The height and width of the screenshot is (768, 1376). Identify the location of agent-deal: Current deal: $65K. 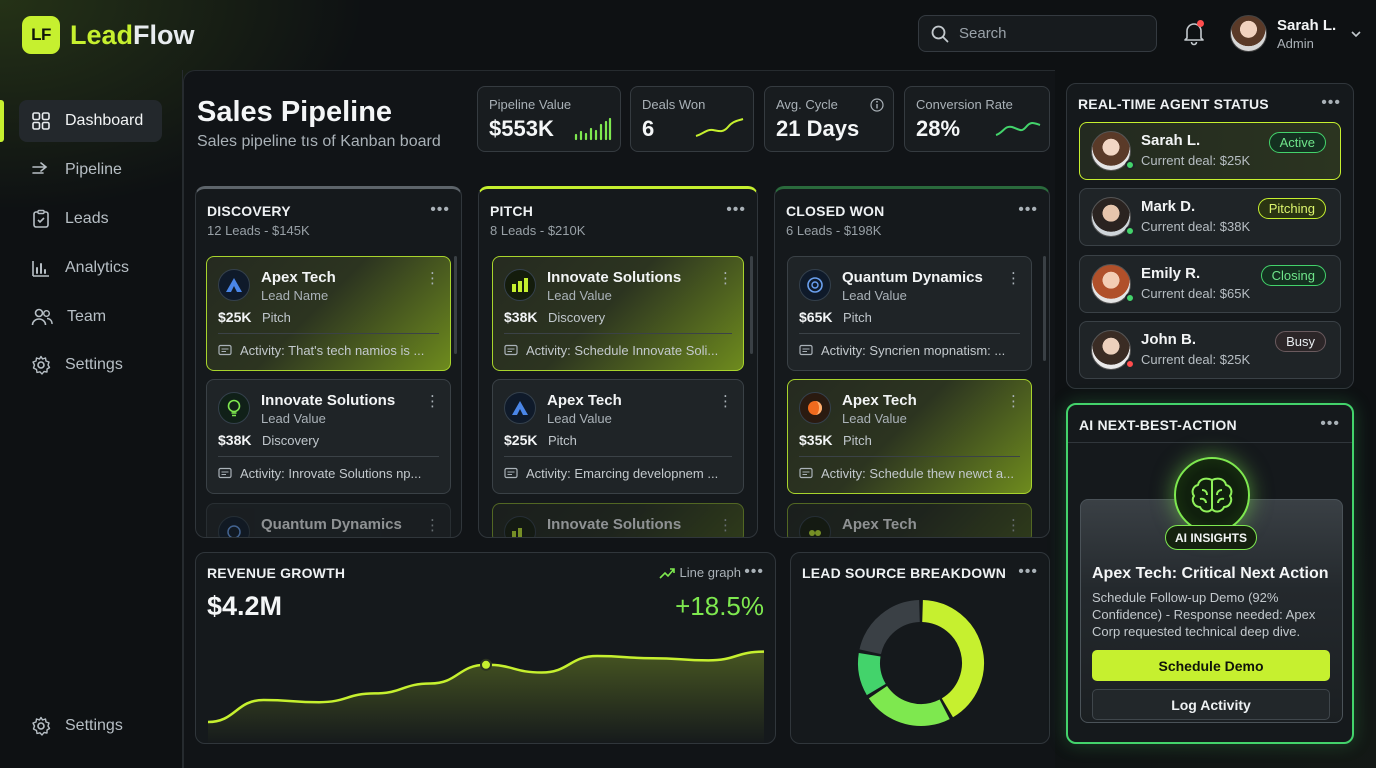
(1196, 293).